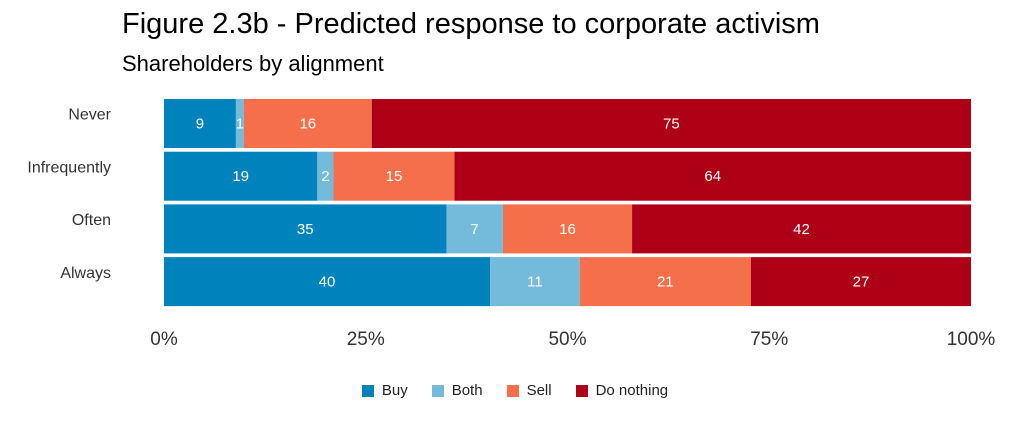 The height and width of the screenshot is (427, 1024). Describe the element at coordinates (253, 63) in the screenshot. I see `chart-subtitle: Shareholders by alignment` at that location.